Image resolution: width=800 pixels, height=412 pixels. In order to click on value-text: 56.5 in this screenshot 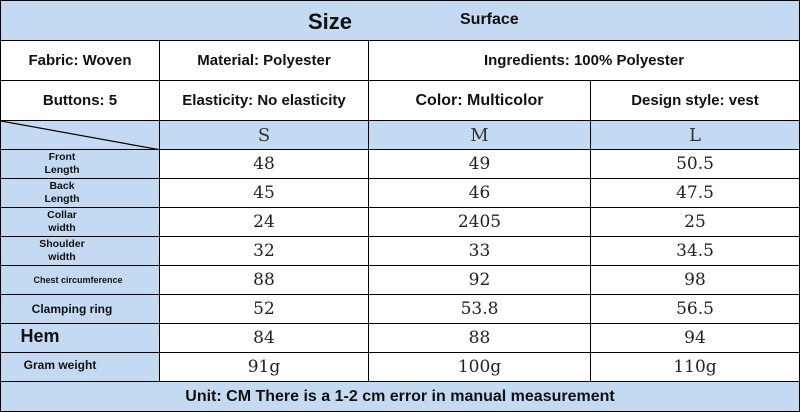, I will do `click(695, 309)`.